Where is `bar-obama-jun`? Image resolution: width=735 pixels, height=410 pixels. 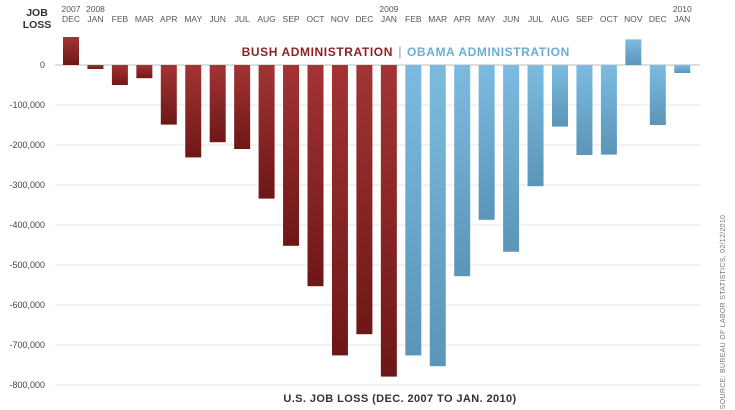 bar-obama-jun is located at coordinates (511, 158).